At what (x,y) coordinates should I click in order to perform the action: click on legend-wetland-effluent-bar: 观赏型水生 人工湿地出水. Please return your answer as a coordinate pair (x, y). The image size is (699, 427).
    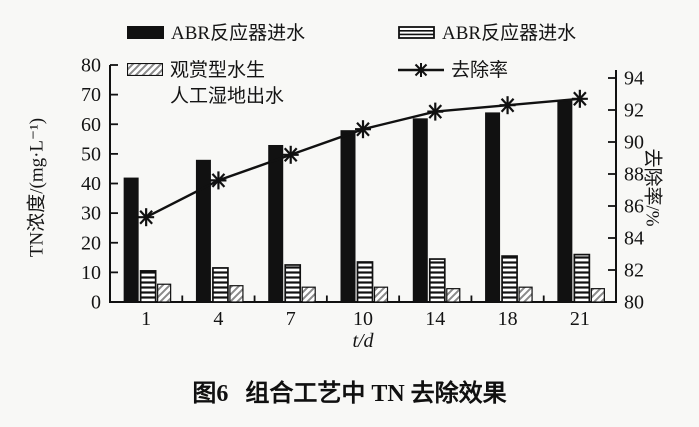
    Looking at the image, I should click on (205, 84).